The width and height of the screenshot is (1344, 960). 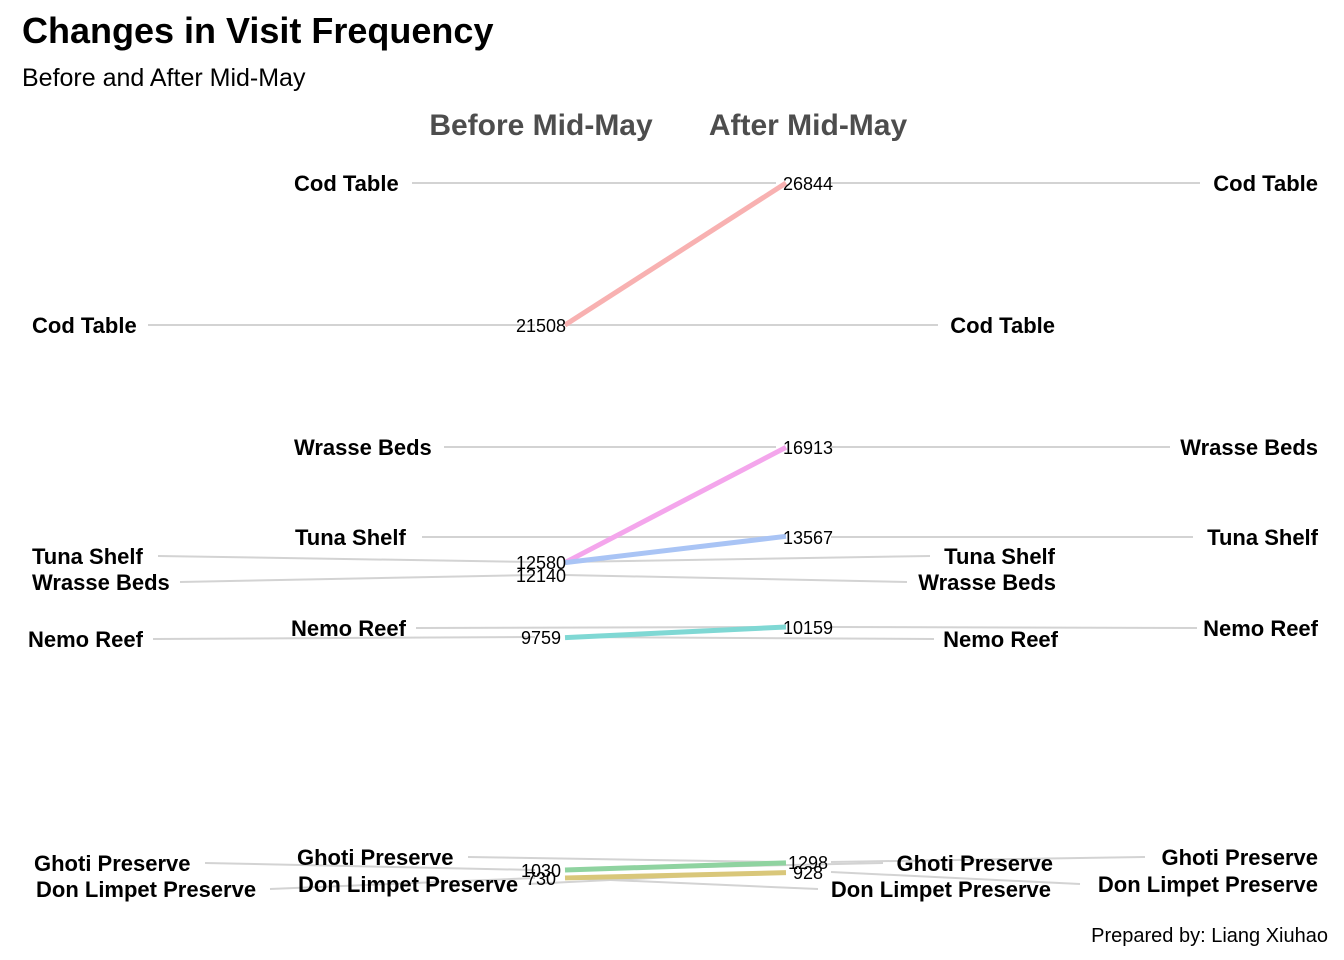 I want to click on right-inner-label-tuna-shelf: Tuna Shelf, so click(x=999, y=556).